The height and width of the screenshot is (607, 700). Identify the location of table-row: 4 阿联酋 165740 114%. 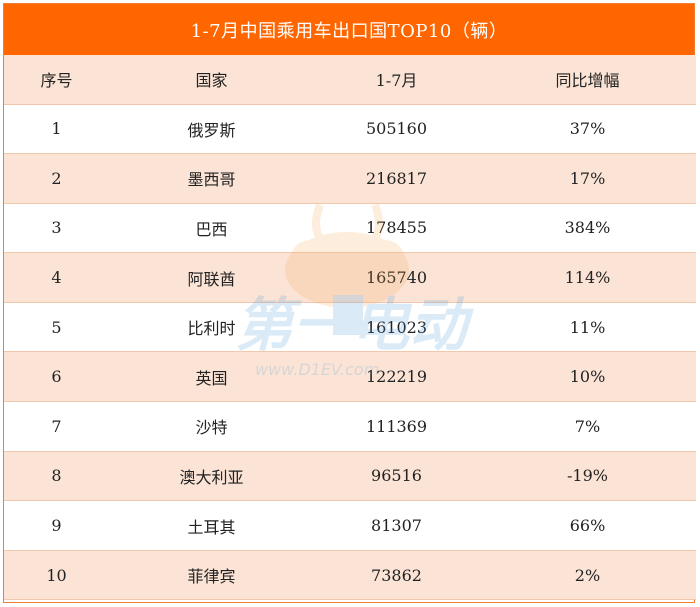
(350, 277).